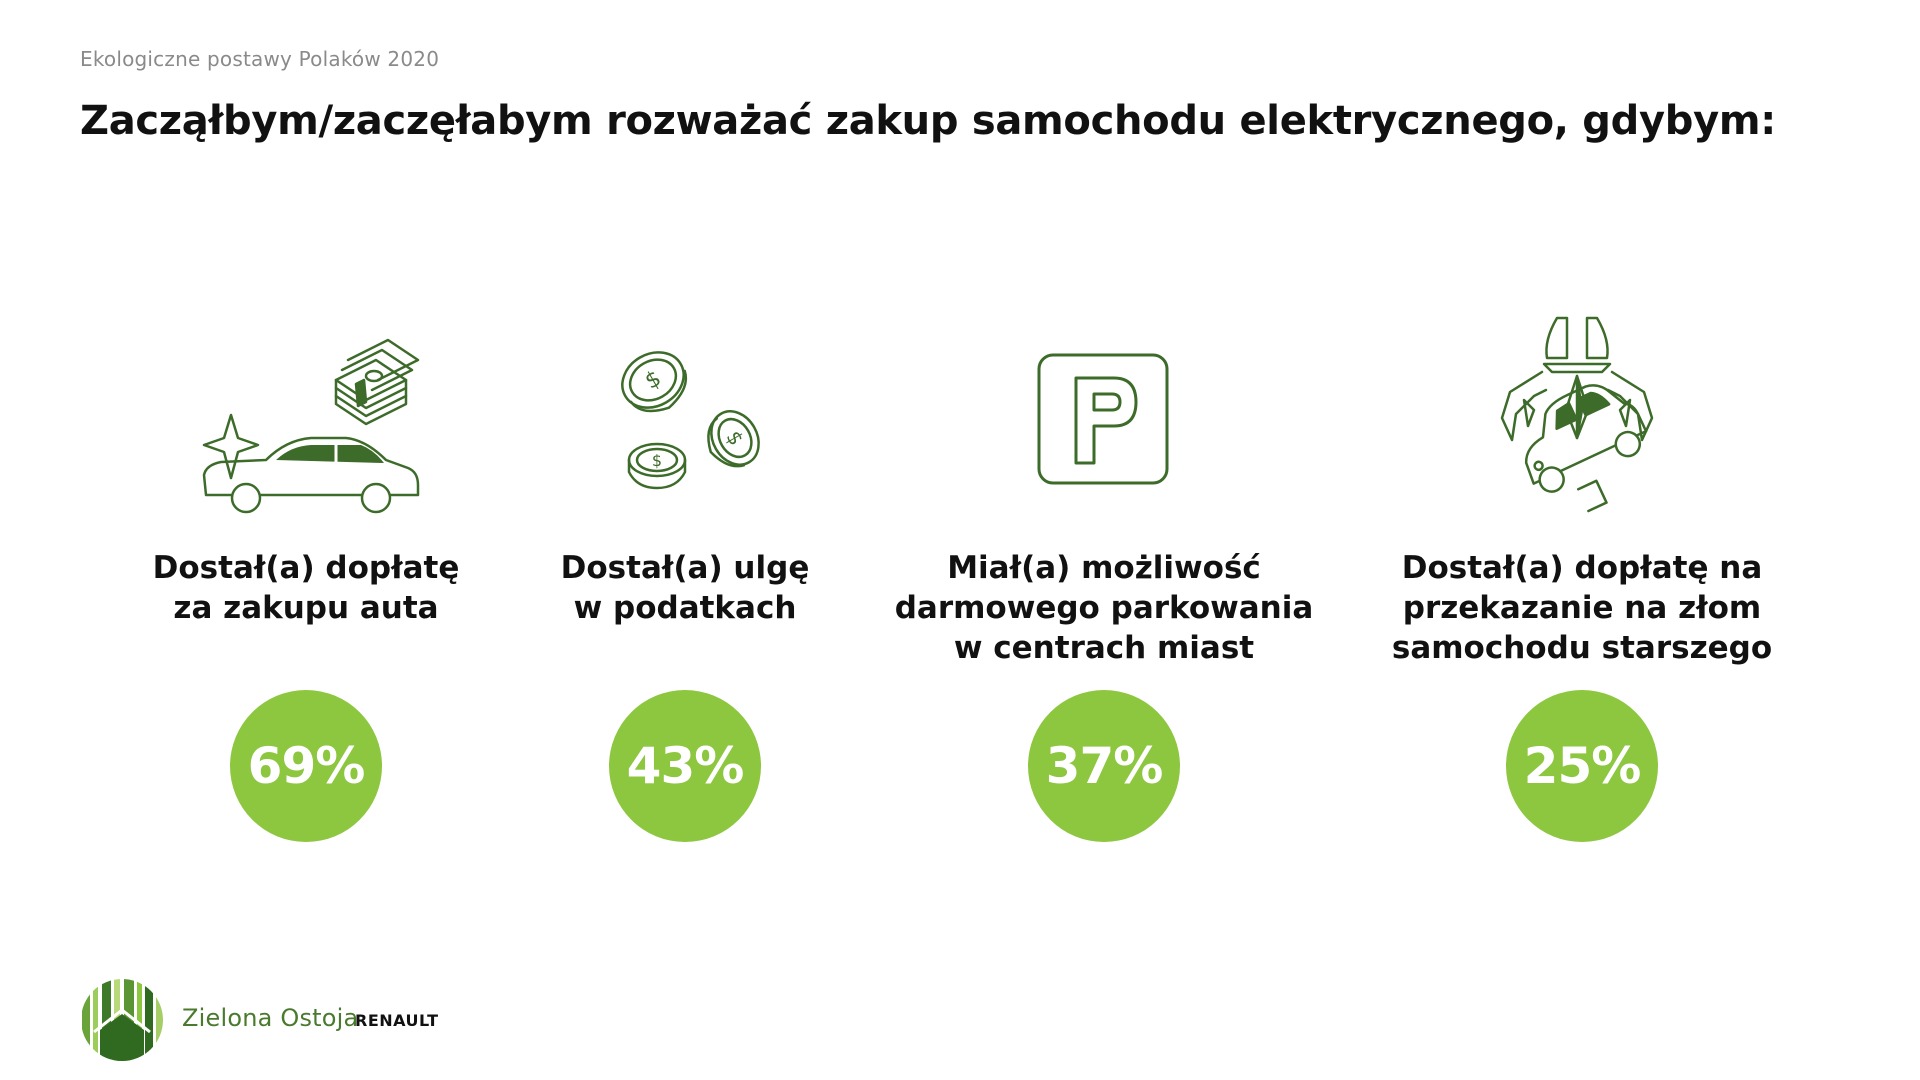  What do you see at coordinates (306, 588) in the screenshot?
I see `stat-label: Dostał(a) dopłatę za zakupu auta` at bounding box center [306, 588].